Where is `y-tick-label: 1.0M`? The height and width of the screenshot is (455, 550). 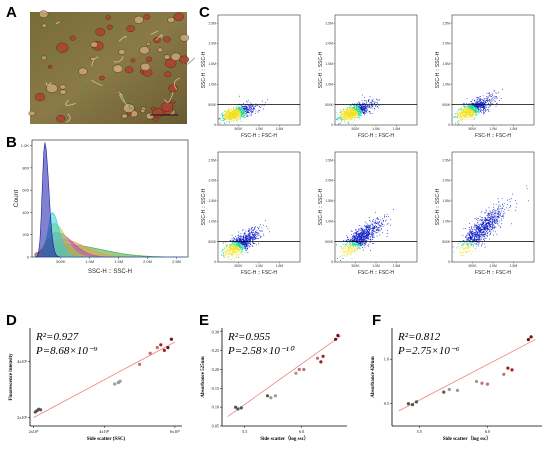
y-tick-label: 1.0M is located at coordinates (212, 84).